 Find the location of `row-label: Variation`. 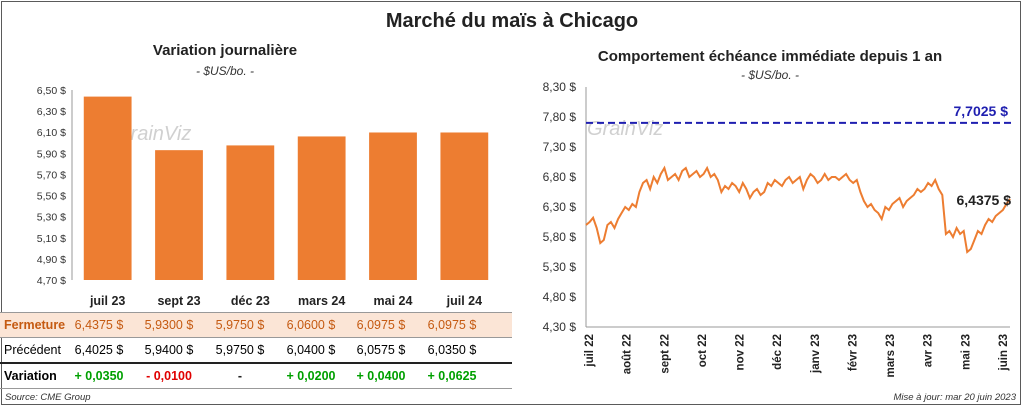

row-label: Variation is located at coordinates (30, 376).